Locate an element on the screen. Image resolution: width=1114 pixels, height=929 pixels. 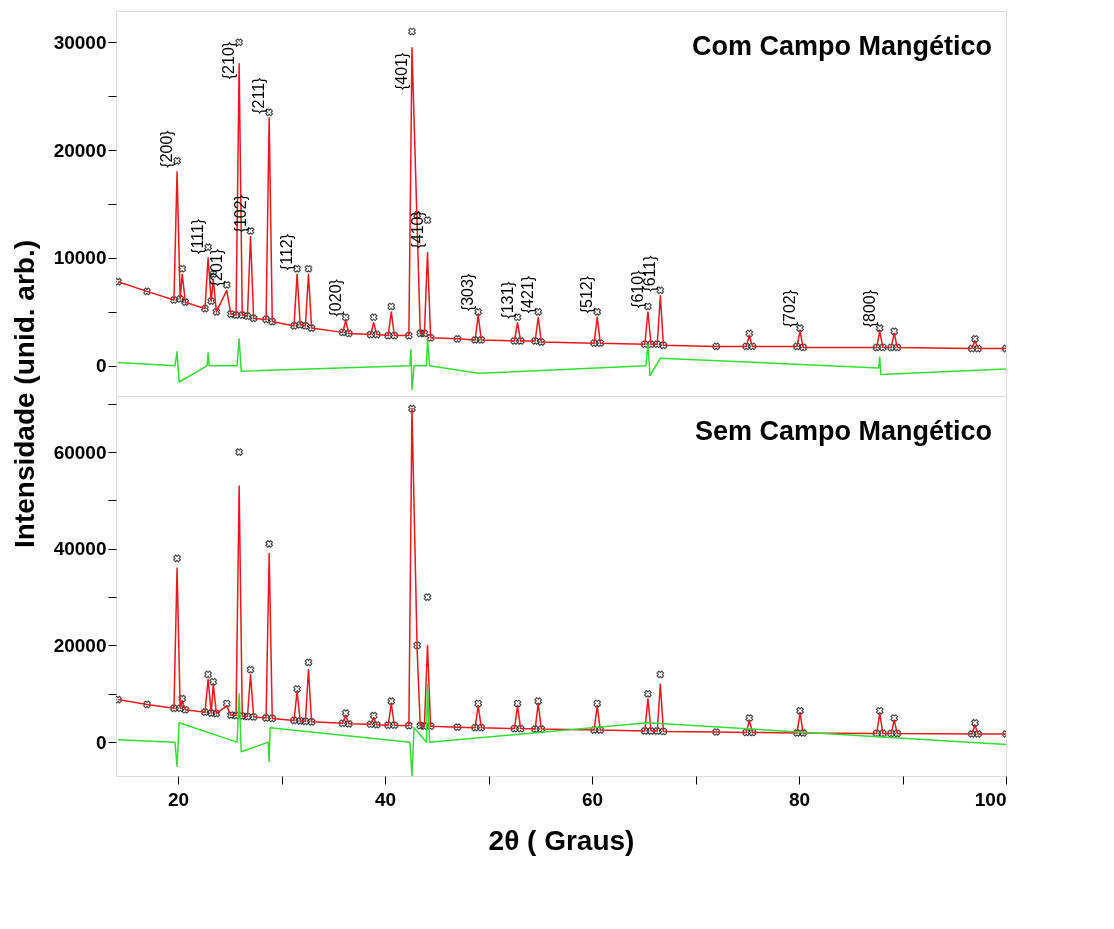
y-tick-label: 60000 is located at coordinates (80, 452).